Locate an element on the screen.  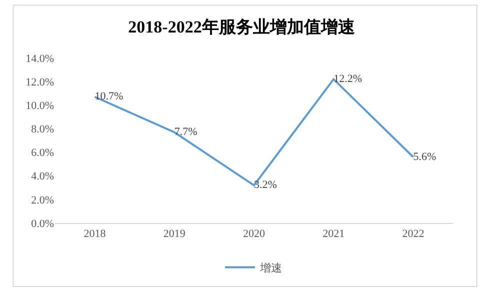
x-tick-label: 2022 is located at coordinates (413, 234).